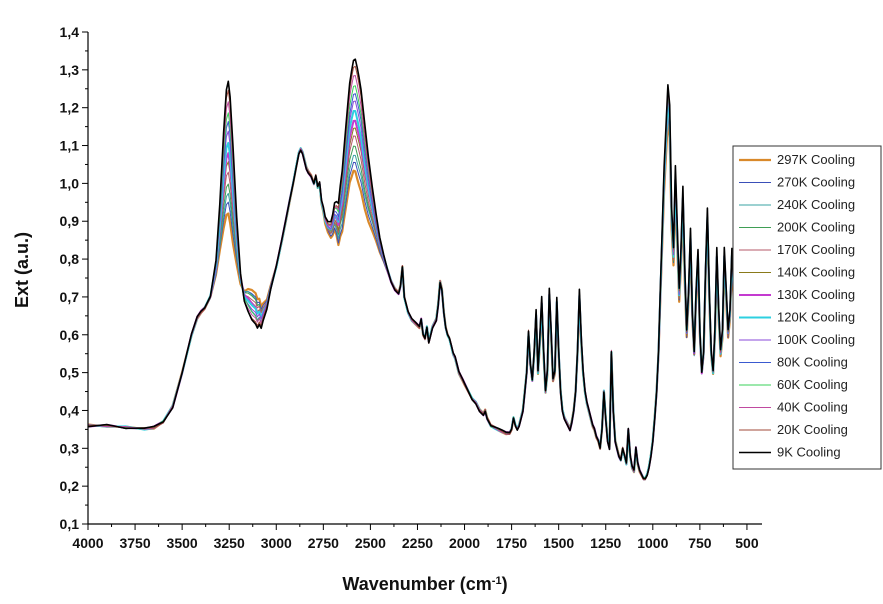  Describe the element at coordinates (511, 543) in the screenshot. I see `x-tick-label: 1750` at that location.